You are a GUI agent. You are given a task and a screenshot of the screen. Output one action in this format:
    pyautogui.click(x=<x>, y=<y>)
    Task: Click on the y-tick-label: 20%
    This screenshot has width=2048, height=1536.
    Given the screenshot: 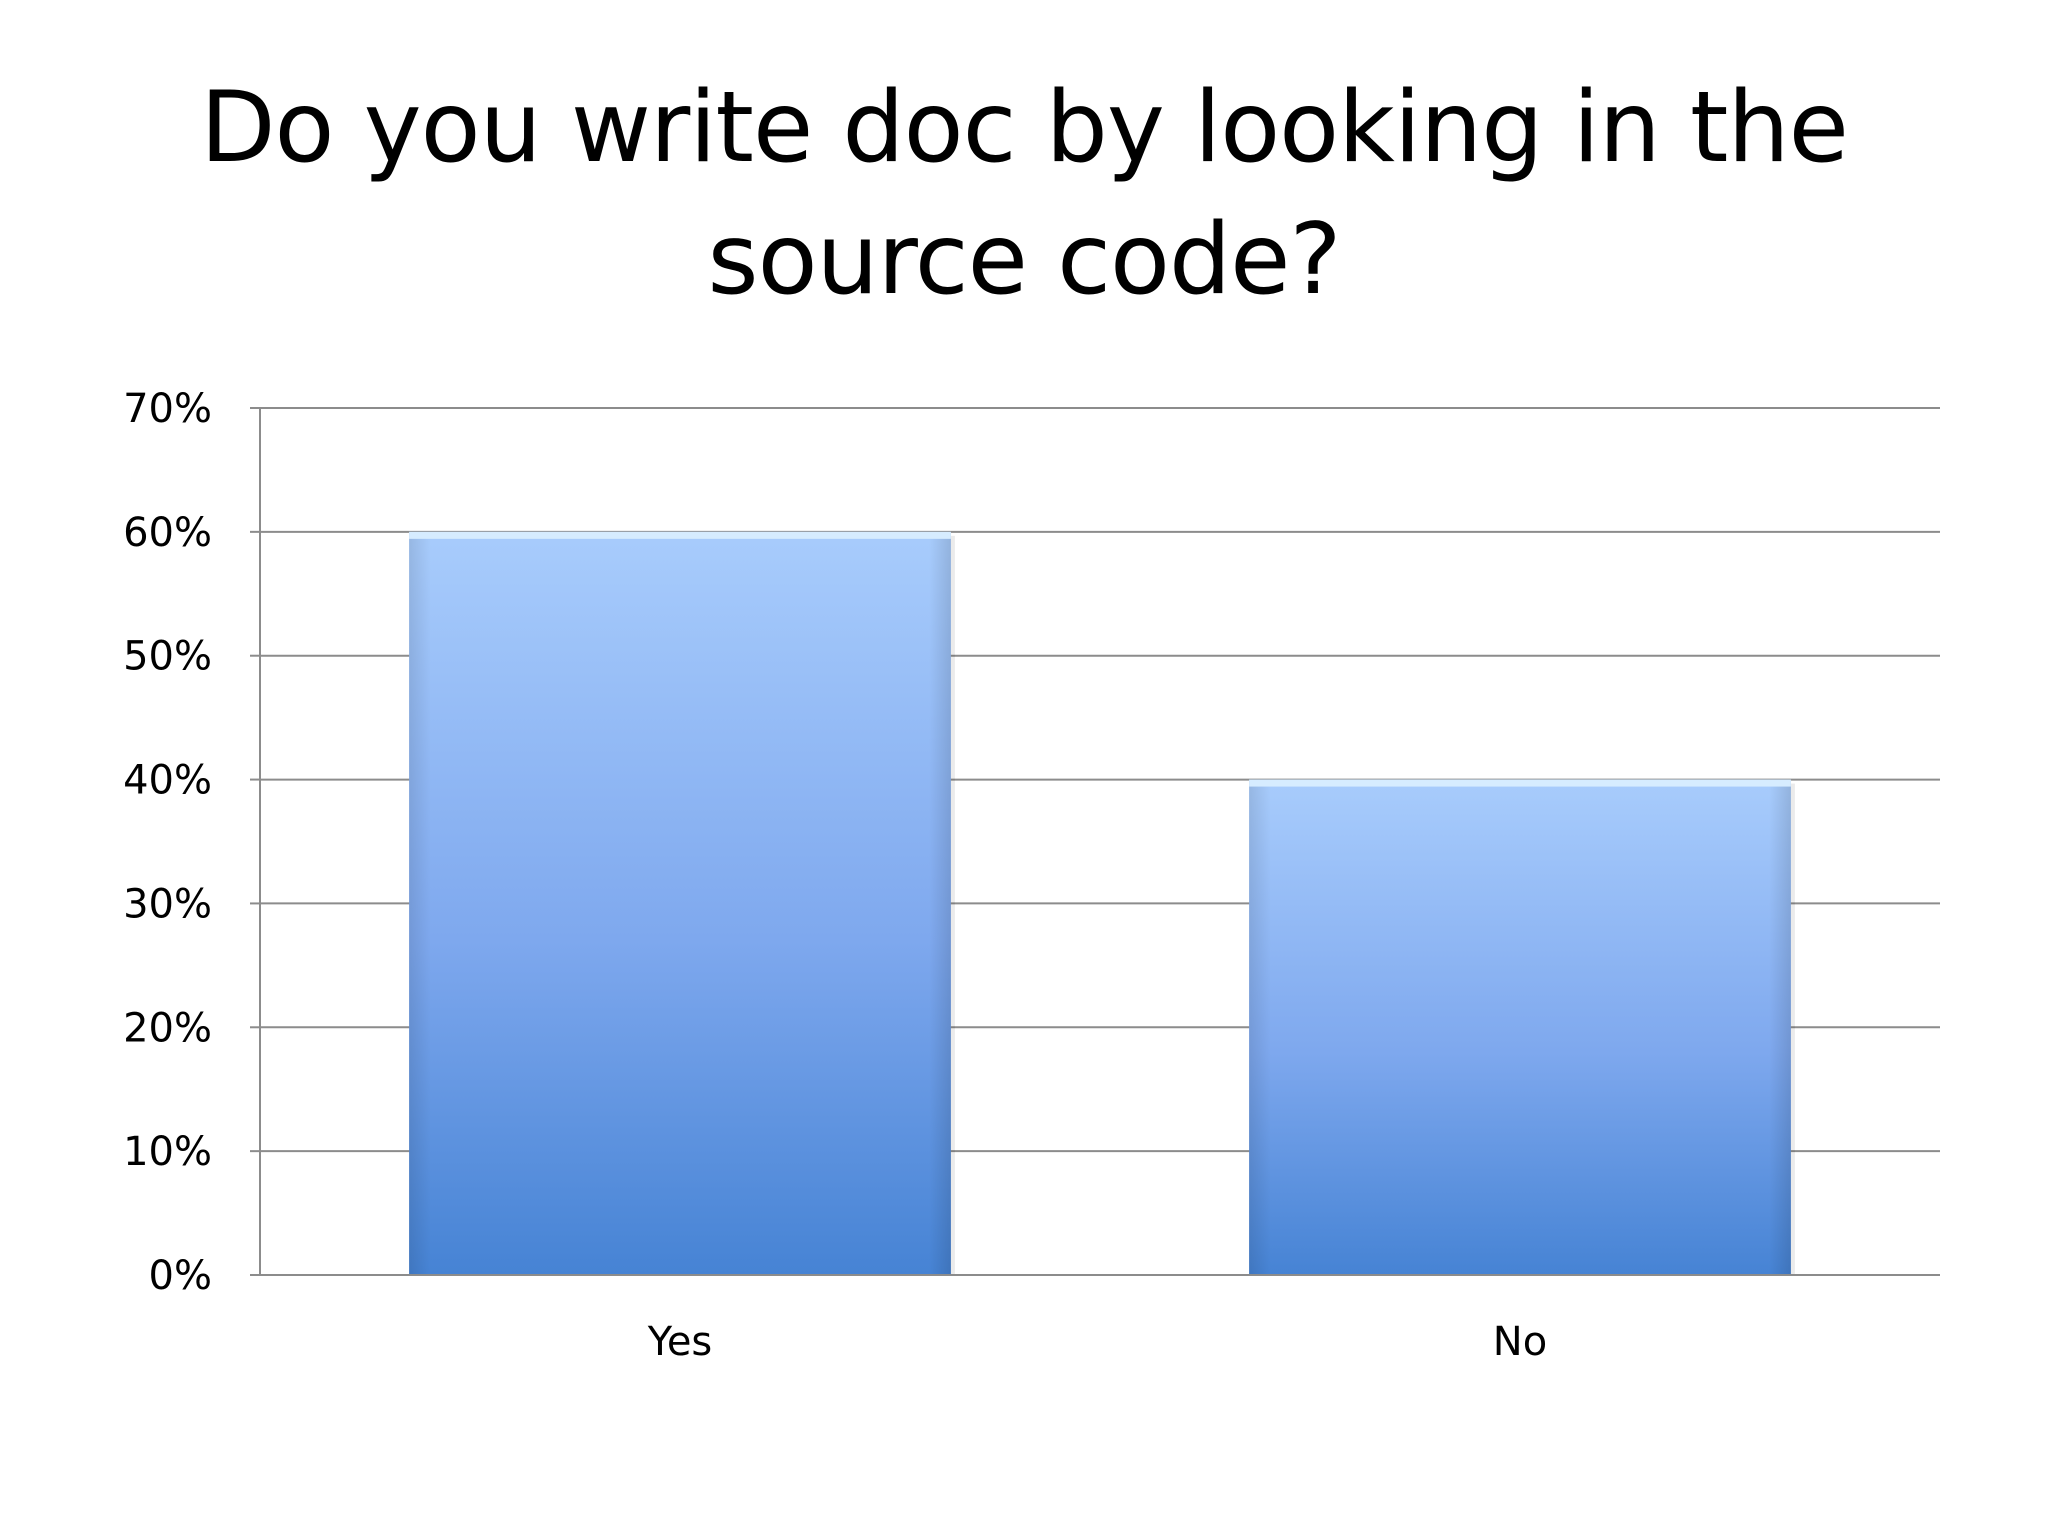 What is the action you would take?
    pyautogui.click(x=167, y=1028)
    